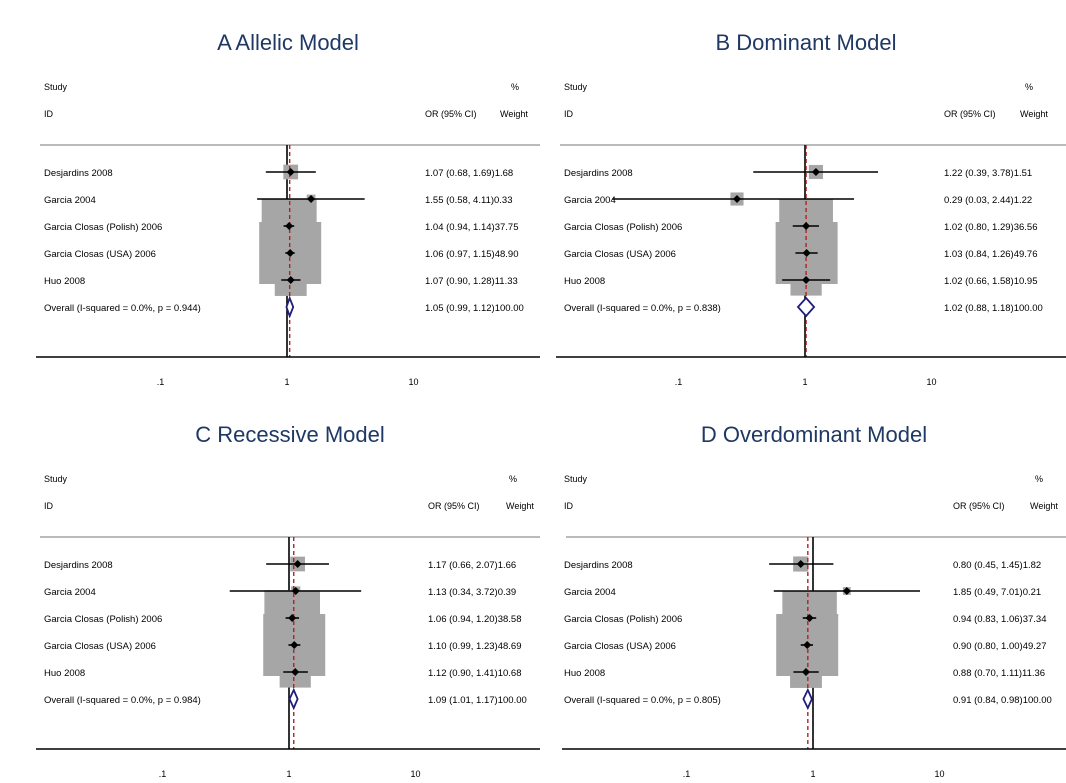 The image size is (1066, 783). I want to click on overall-label: Overall (I-squared = 0.0%, p = 0.984), so click(122, 700).